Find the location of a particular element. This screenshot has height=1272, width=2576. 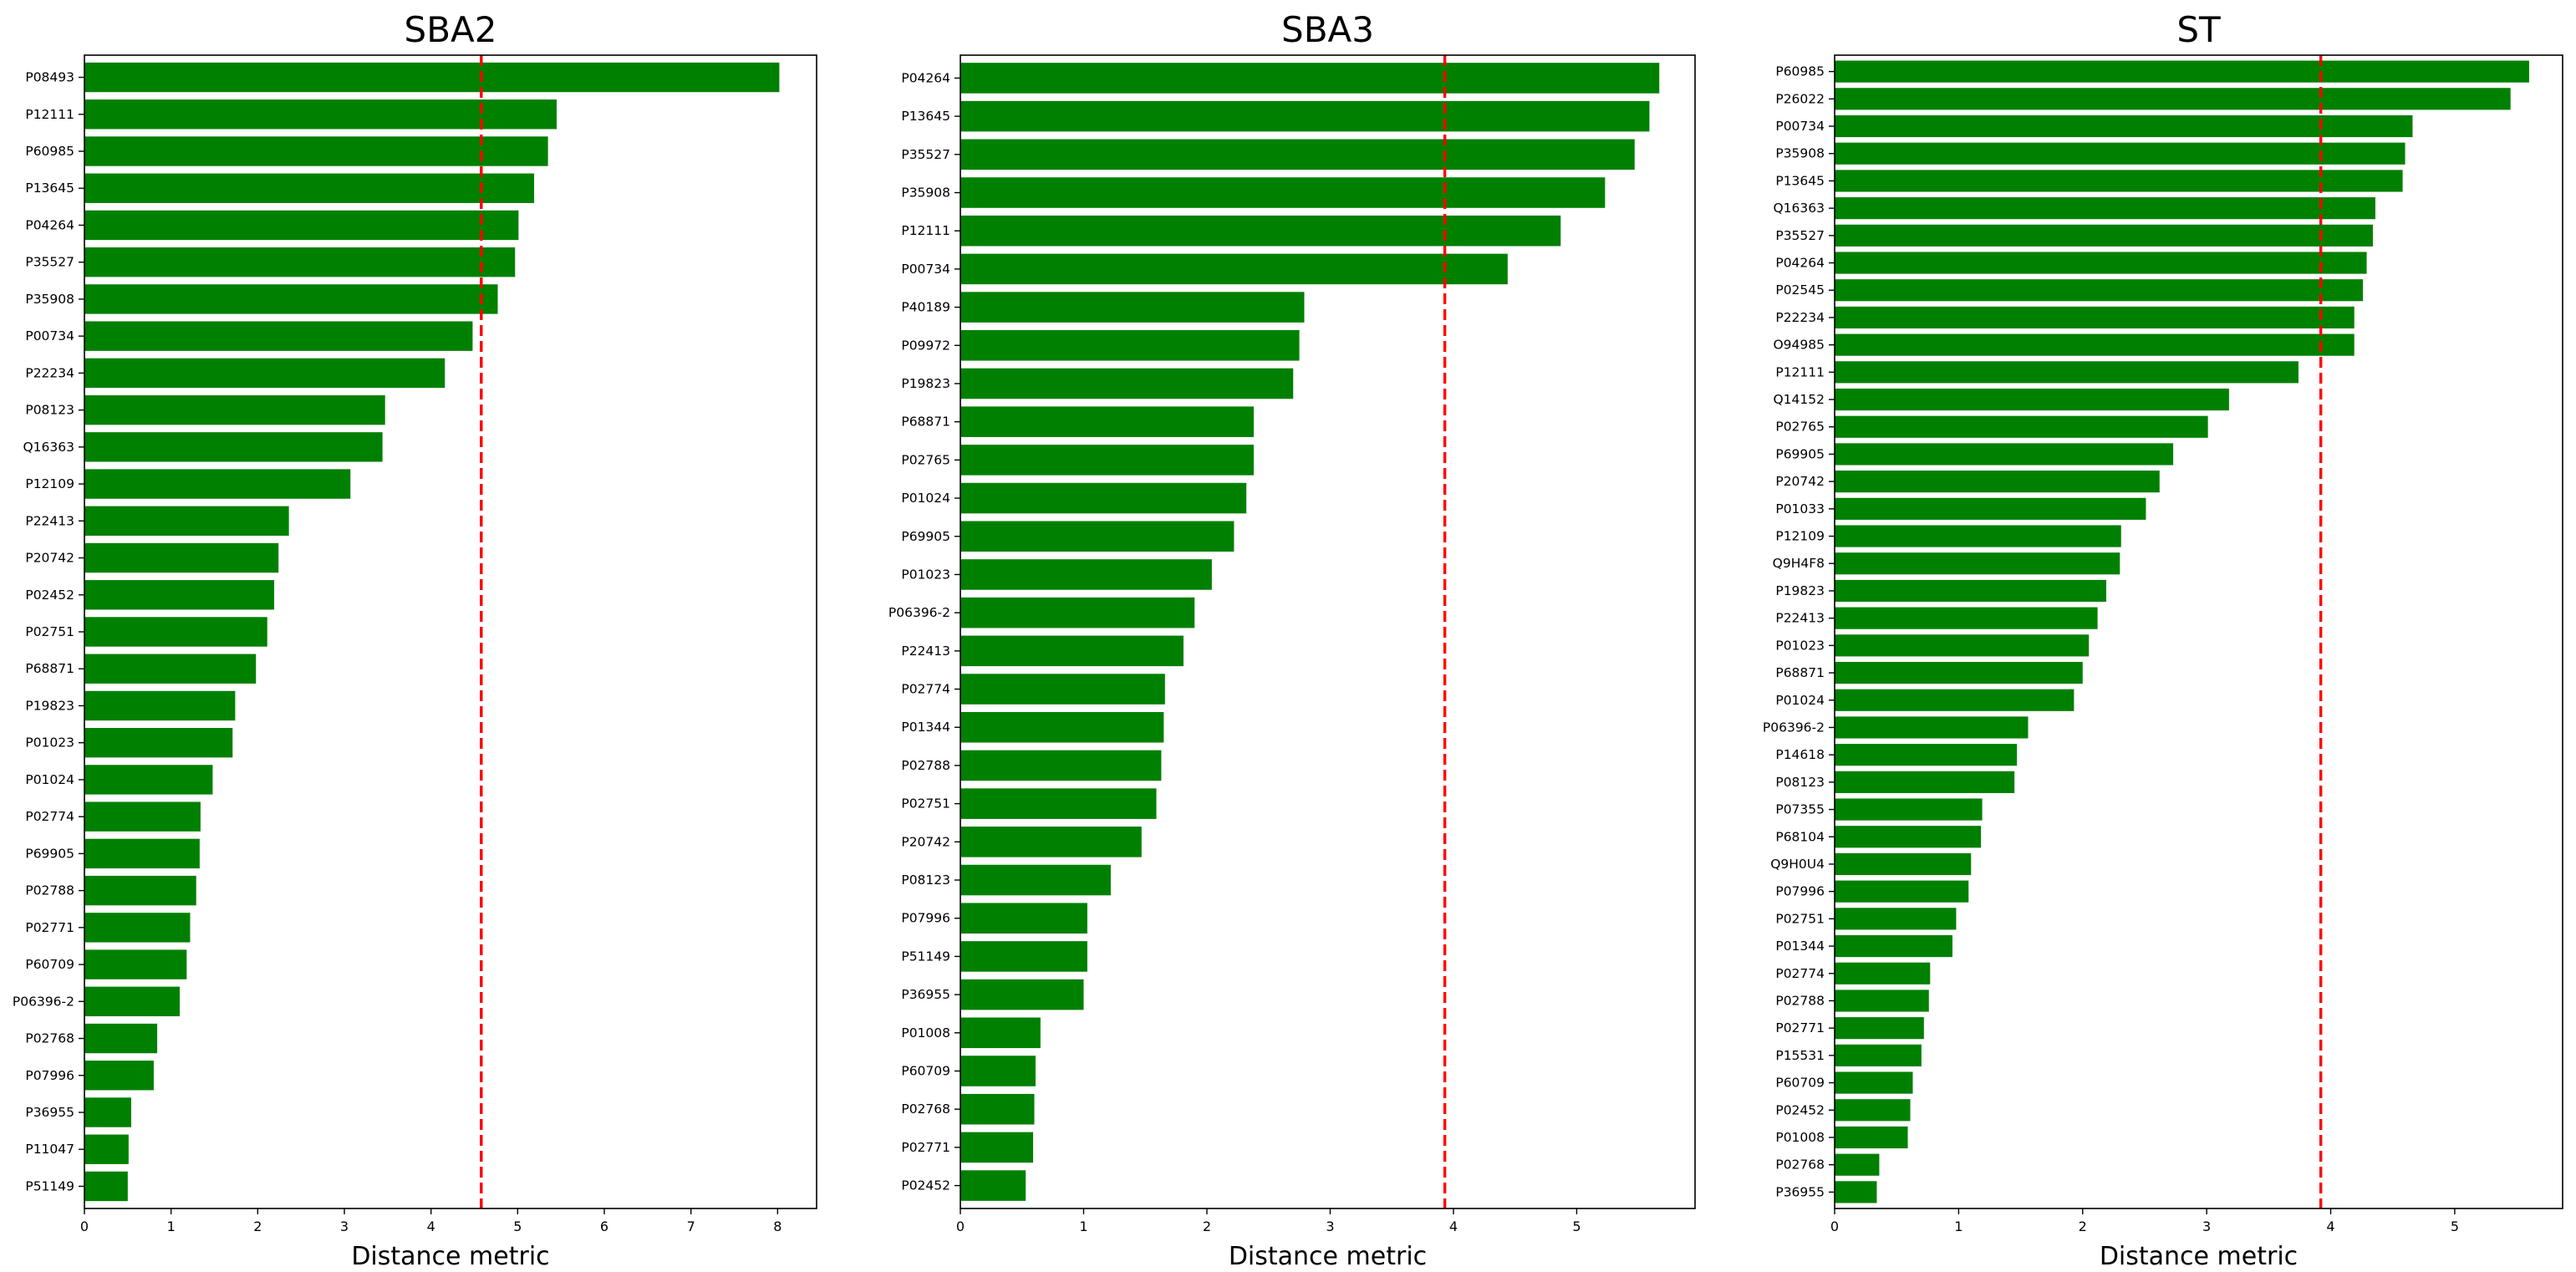

y-tick-label: P13645 is located at coordinates (925, 116).